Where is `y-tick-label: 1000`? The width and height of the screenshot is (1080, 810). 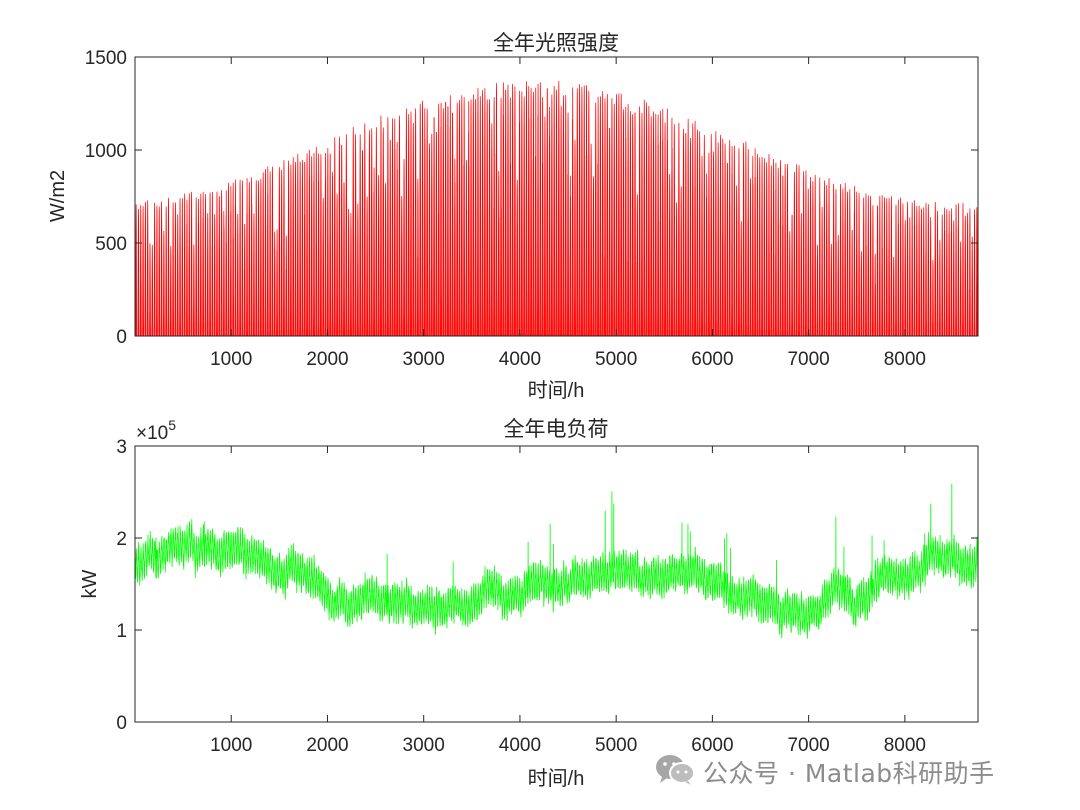
y-tick-label: 1000 is located at coordinates (106, 151).